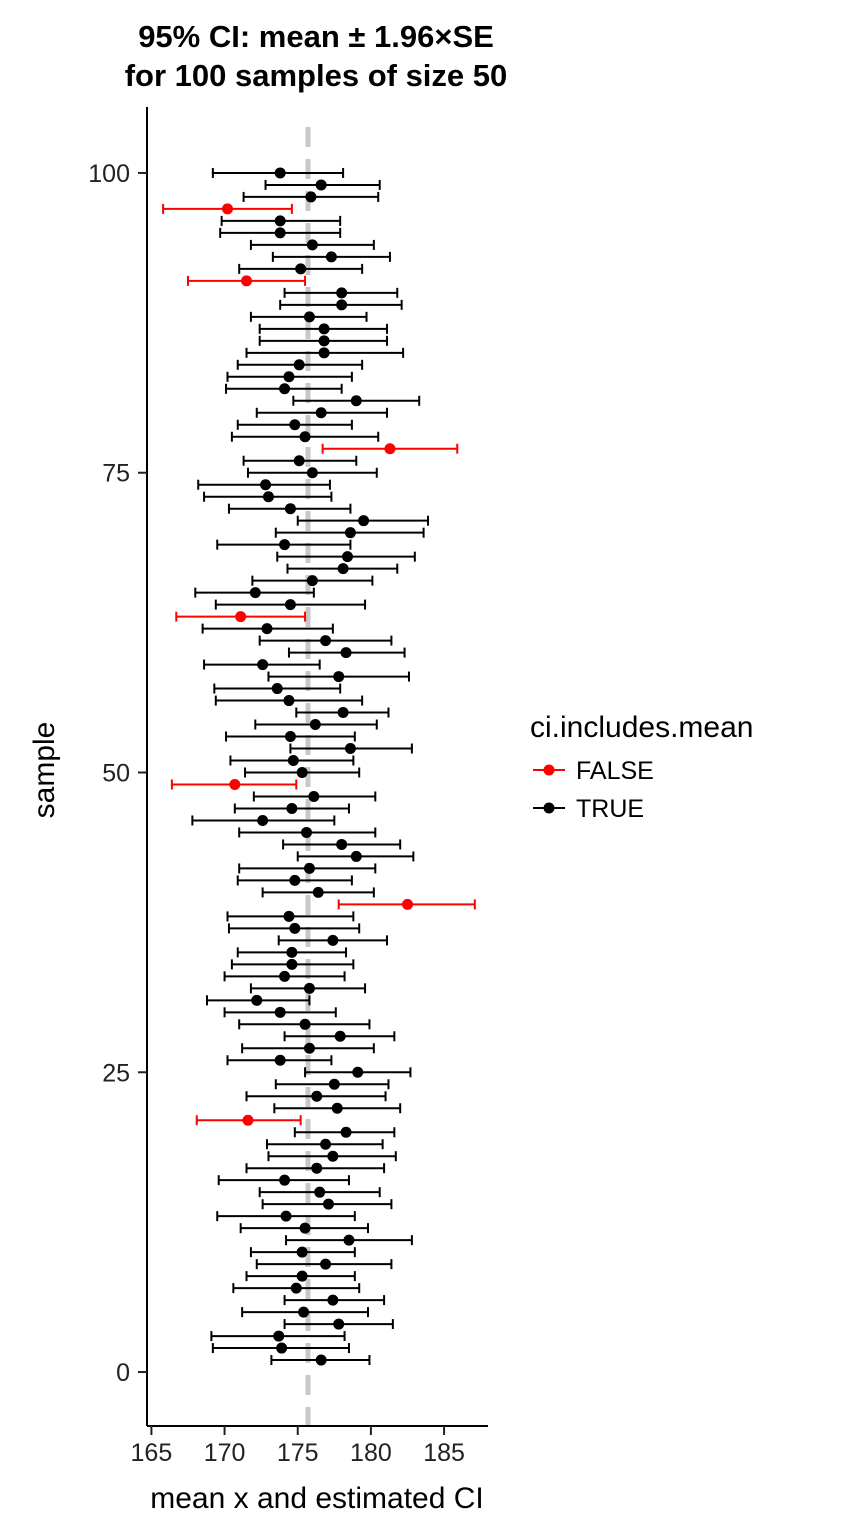  I want to click on legend-item-true: TRUE, so click(588, 809).